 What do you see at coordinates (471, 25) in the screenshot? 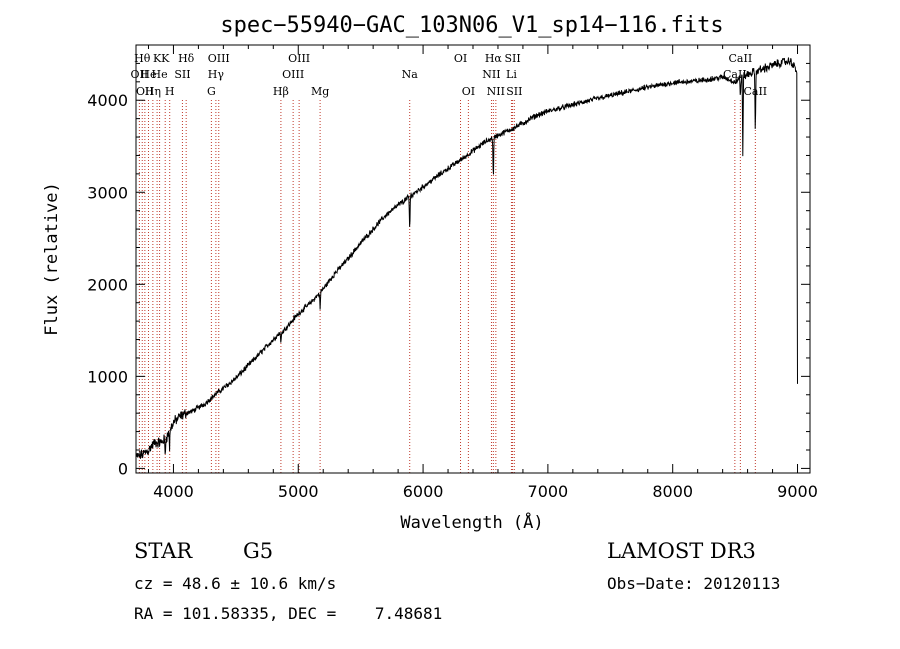
I see `chart-title: spec−55940−GAC_103N06_V1_sp14−116.fits` at bounding box center [471, 25].